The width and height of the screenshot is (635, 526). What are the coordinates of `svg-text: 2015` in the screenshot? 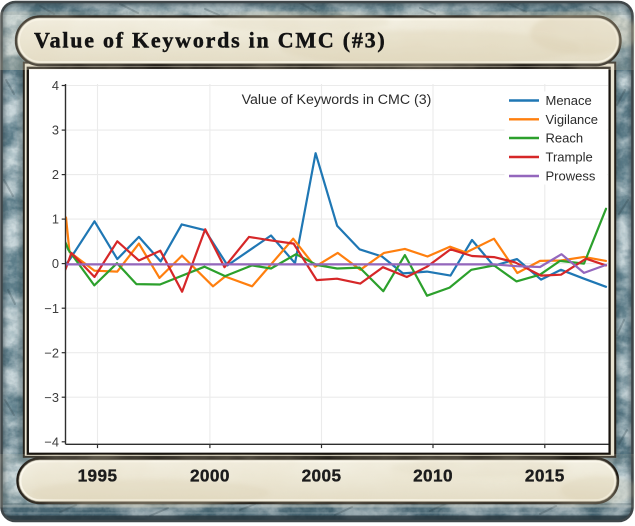 It's located at (545, 476).